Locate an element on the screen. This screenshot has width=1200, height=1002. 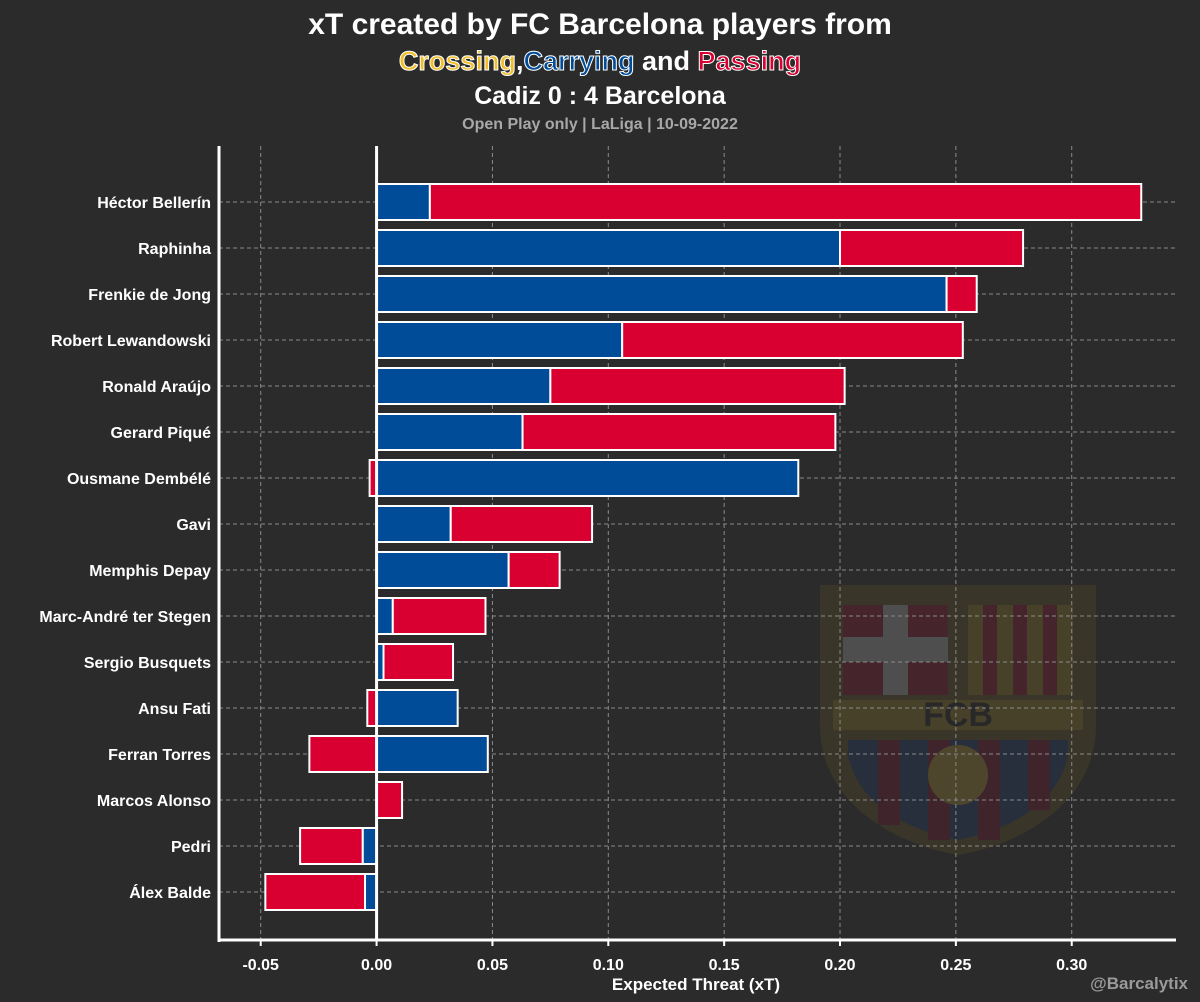
legend-carrying: Carrying is located at coordinates (579, 61).